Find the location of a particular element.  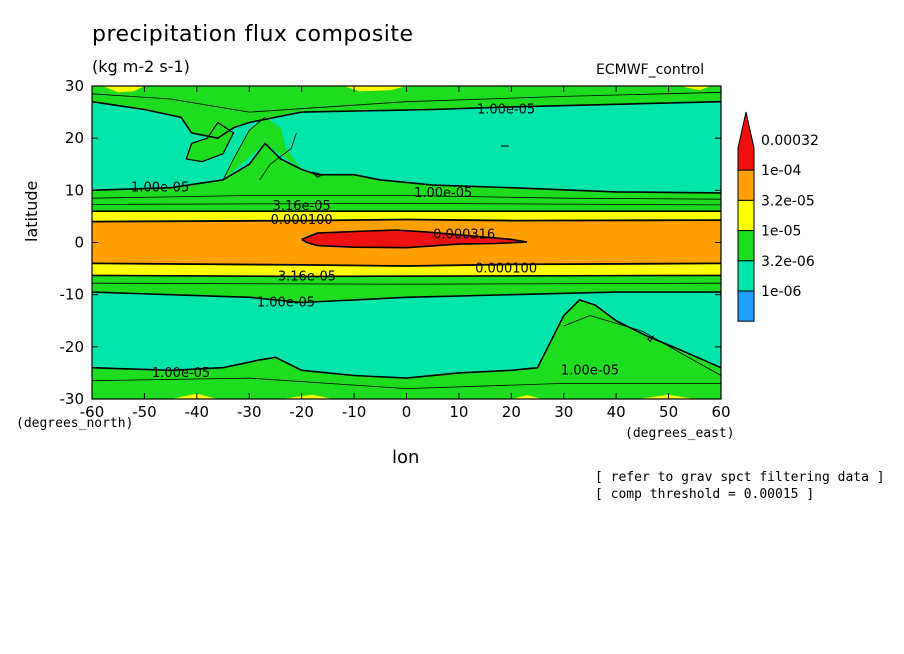

fill-green-south is located at coordinates (406, 349).